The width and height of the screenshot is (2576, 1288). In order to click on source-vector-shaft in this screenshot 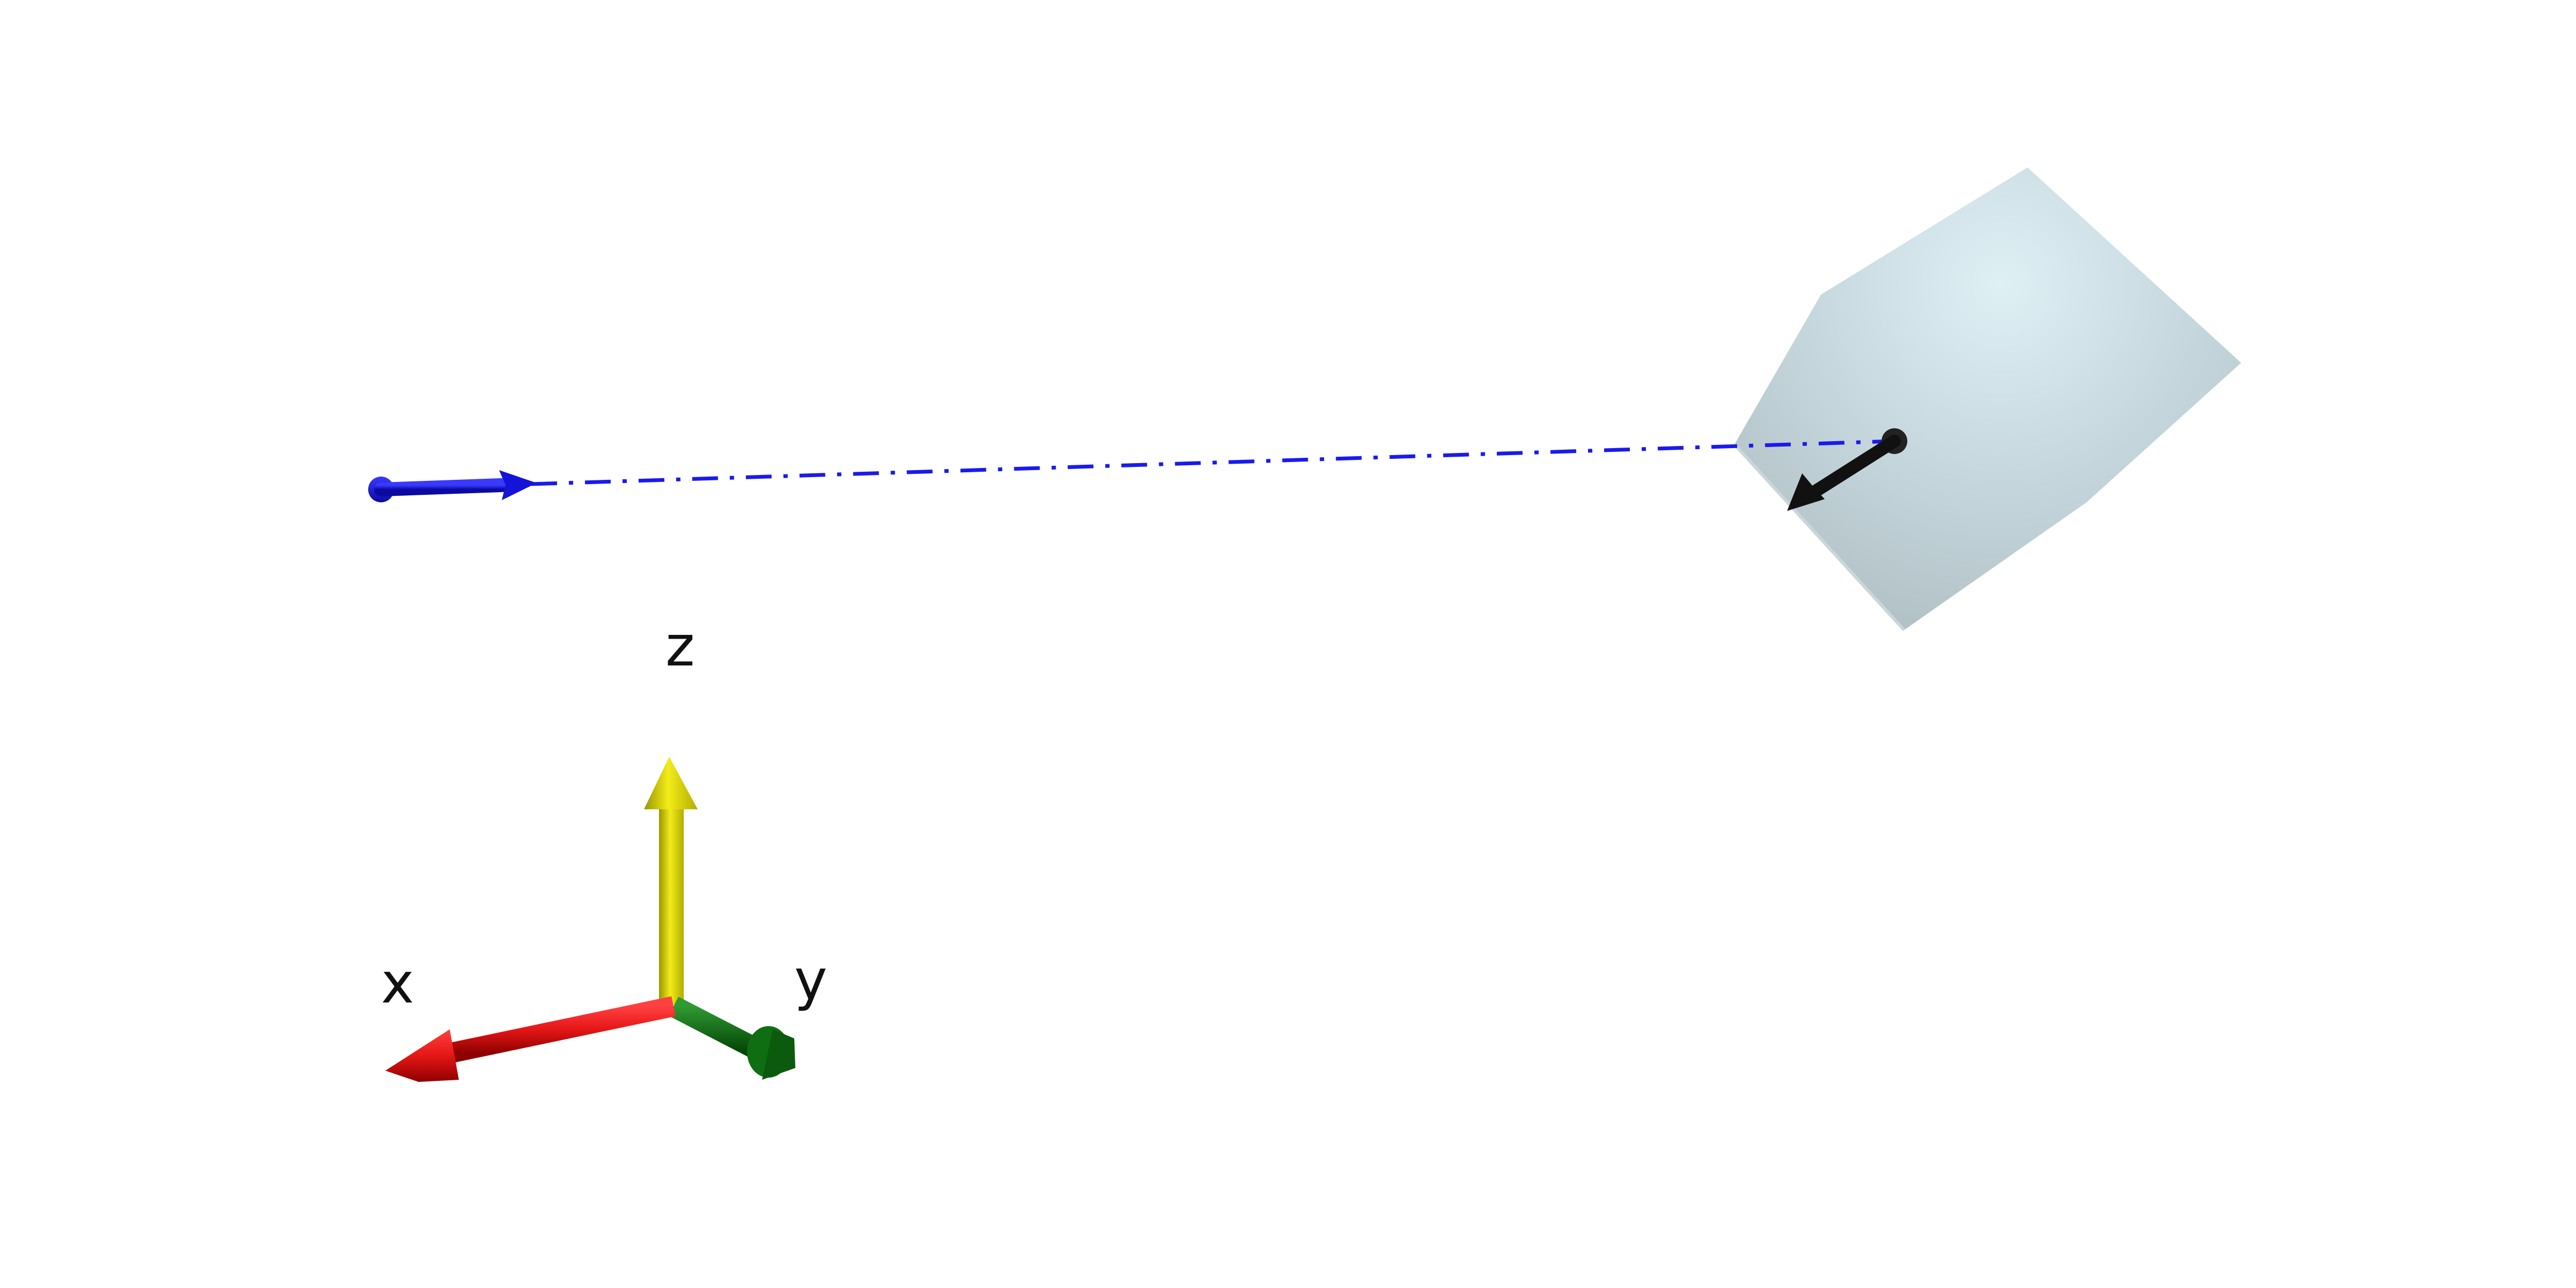, I will do `click(441, 487)`.